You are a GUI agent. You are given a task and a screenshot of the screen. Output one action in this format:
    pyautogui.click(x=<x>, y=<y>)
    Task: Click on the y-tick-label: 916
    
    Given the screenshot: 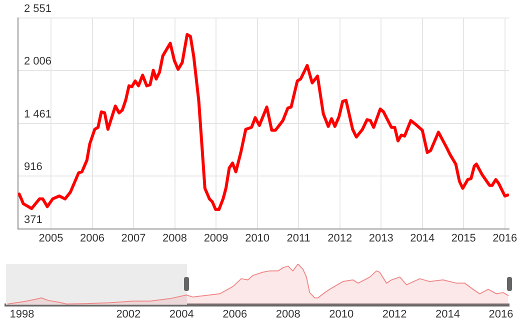 What is the action you would take?
    pyautogui.click(x=33, y=167)
    